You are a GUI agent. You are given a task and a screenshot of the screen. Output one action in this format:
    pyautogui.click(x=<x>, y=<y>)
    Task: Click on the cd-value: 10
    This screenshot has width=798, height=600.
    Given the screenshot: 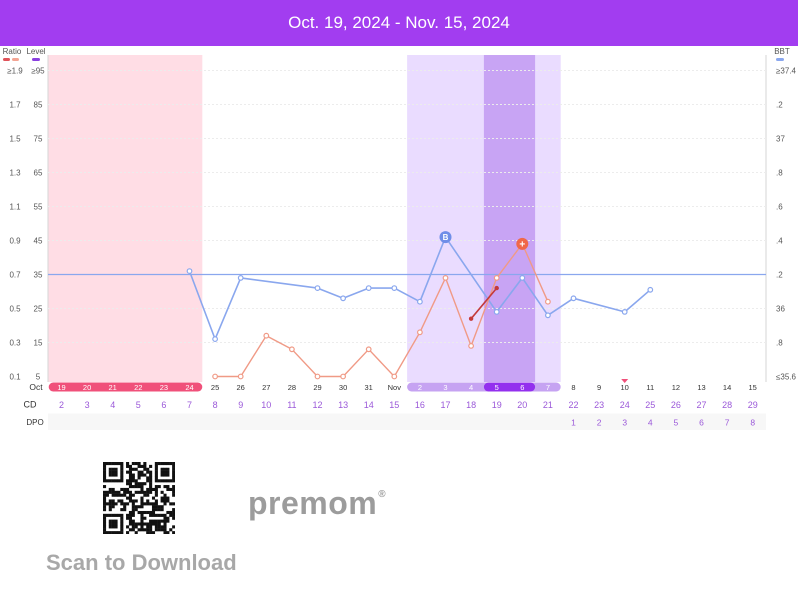 What is the action you would take?
    pyautogui.click(x=266, y=405)
    